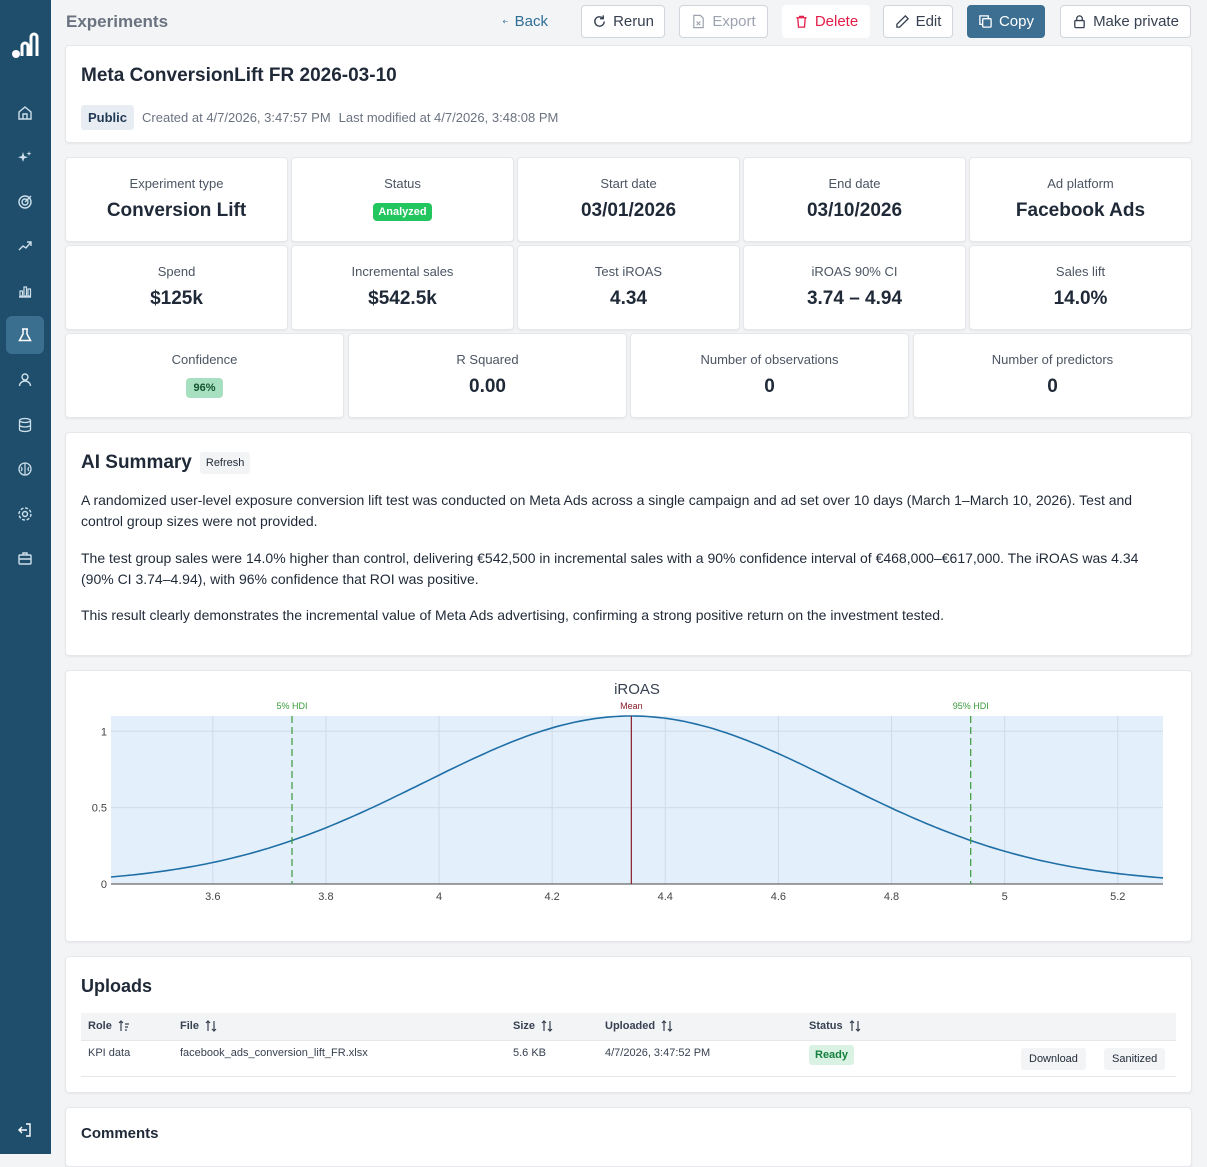 The image size is (1207, 1167). I want to click on sanitized-button: Sanitized, so click(1135, 1059).